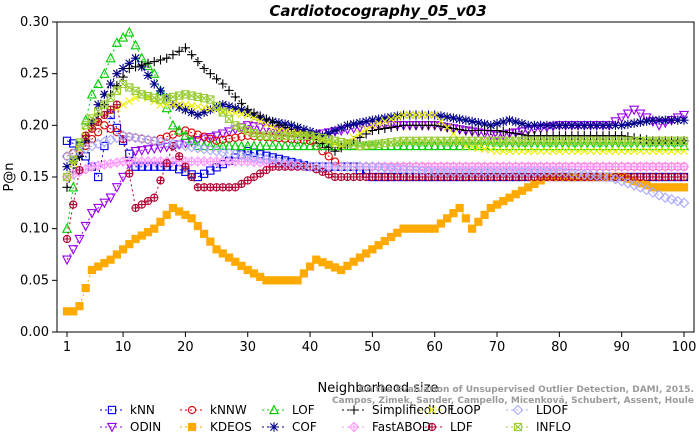 The width and height of the screenshot is (699, 434). What do you see at coordinates (142, 410) in the screenshot?
I see `legend-label: kNN` at bounding box center [142, 410].